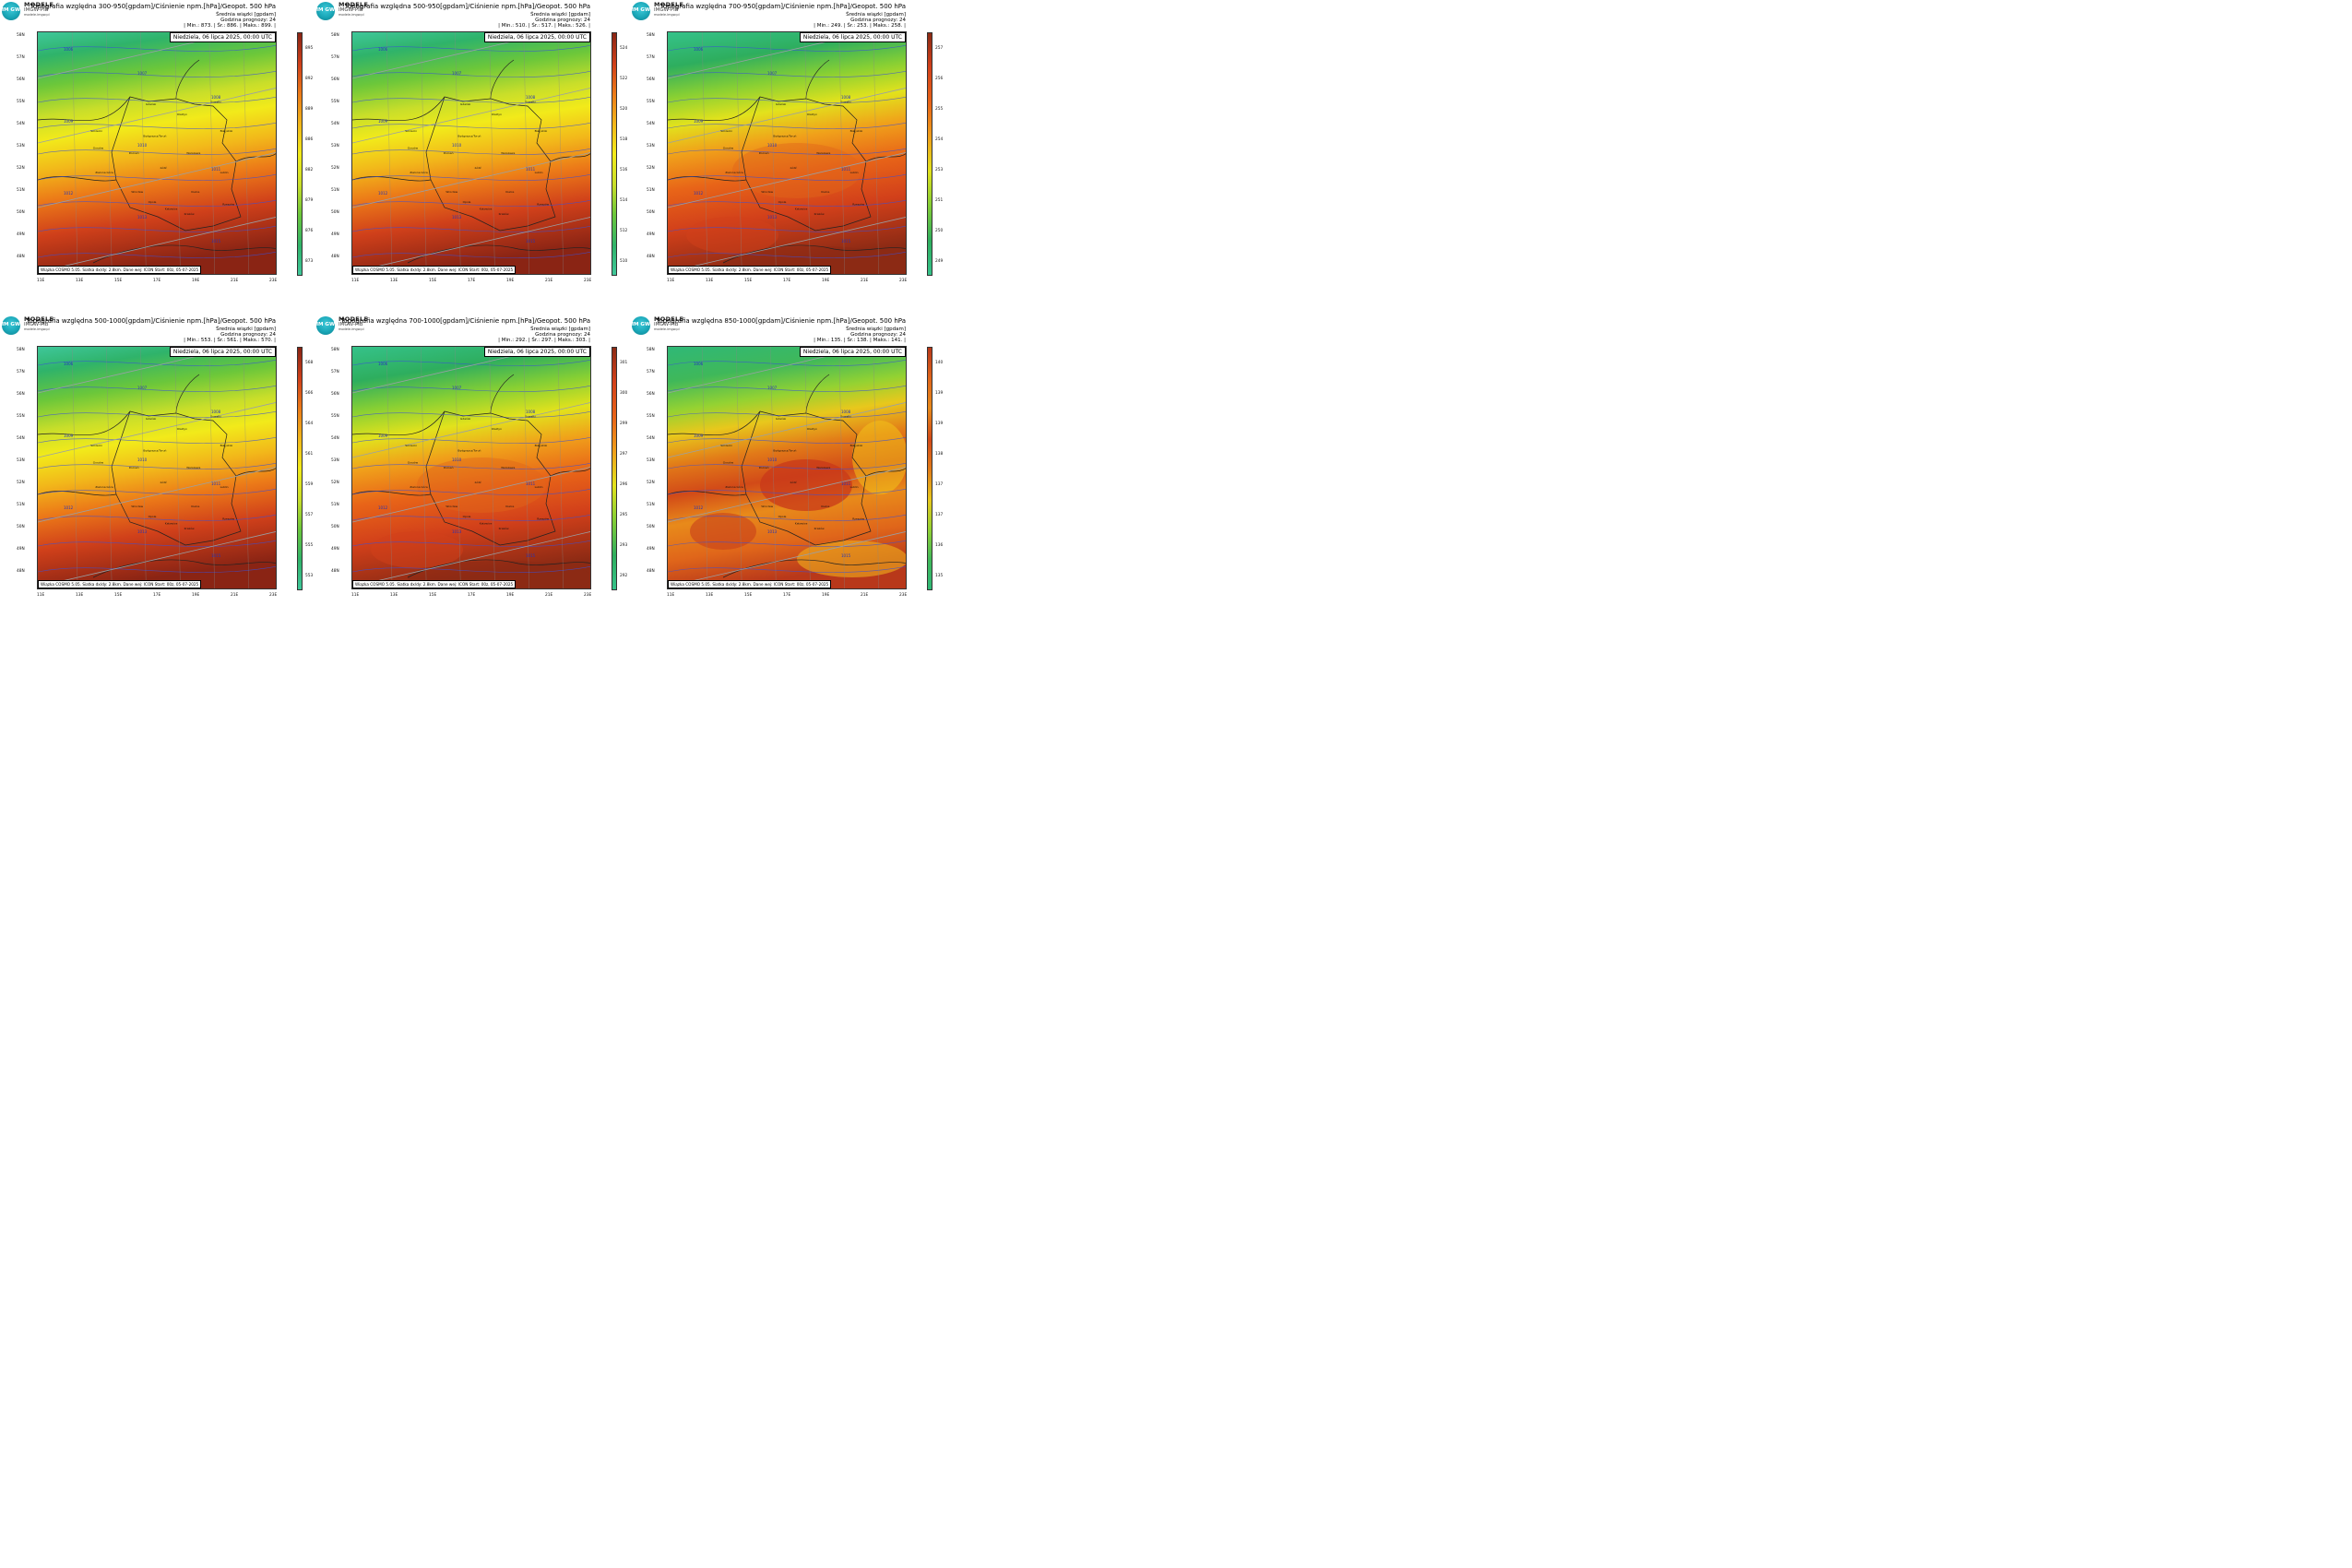 Image resolution: width=2352 pixels, height=1568 pixels. What do you see at coordinates (193, 153) in the screenshot?
I see `city-label: Warszawa` at bounding box center [193, 153].